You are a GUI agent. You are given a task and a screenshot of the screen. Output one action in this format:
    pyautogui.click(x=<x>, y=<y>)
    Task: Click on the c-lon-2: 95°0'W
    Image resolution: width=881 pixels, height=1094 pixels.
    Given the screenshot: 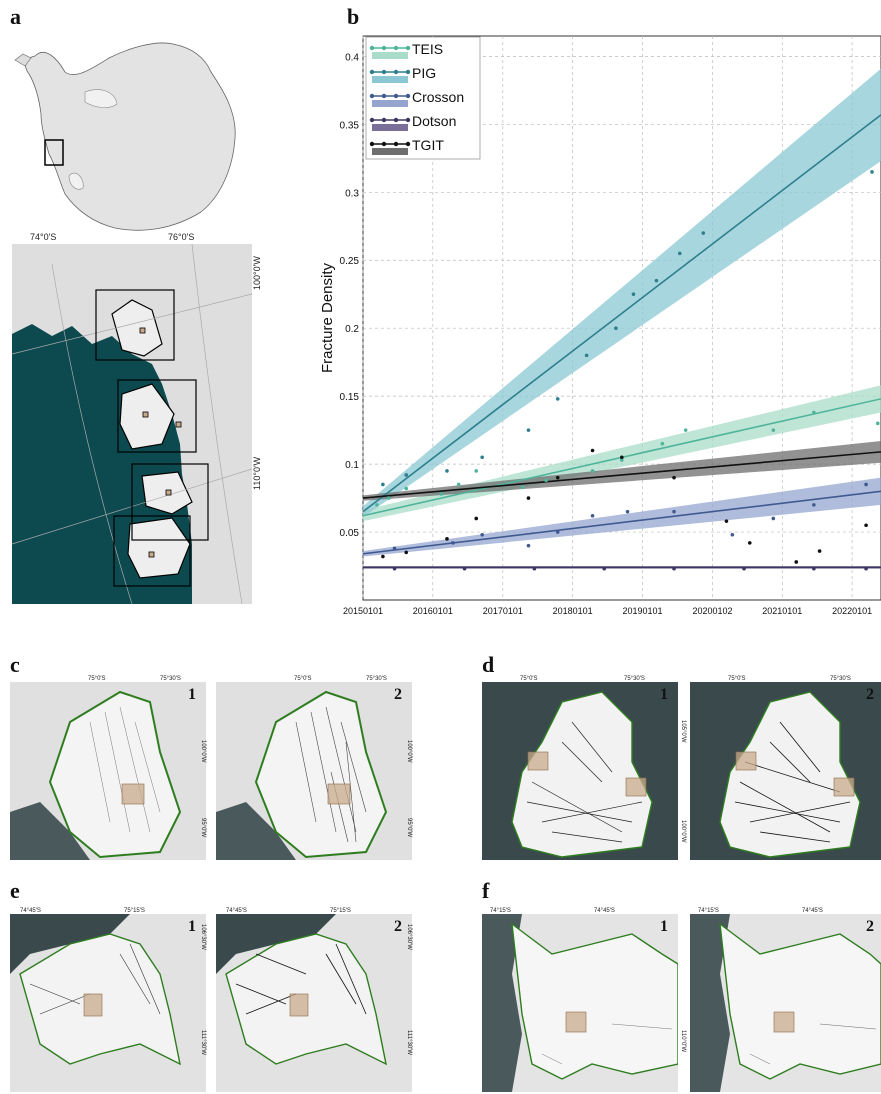 What is the action you would take?
    pyautogui.click(x=203, y=828)
    